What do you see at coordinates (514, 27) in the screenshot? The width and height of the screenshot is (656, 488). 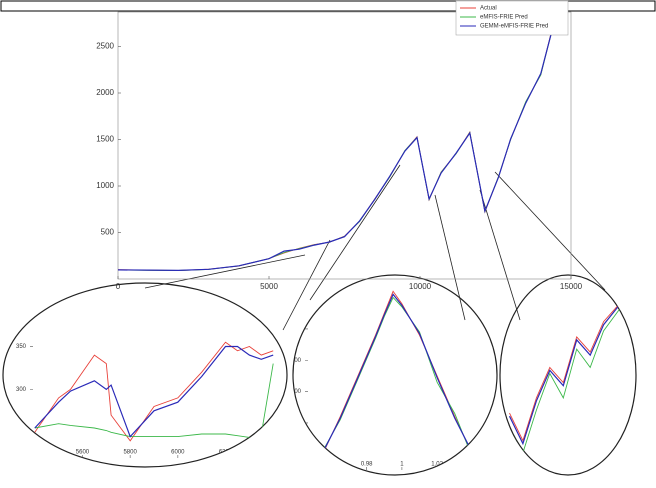 I see `legend-label: GEMM-eMFIS-FRIE Pred` at bounding box center [514, 27].